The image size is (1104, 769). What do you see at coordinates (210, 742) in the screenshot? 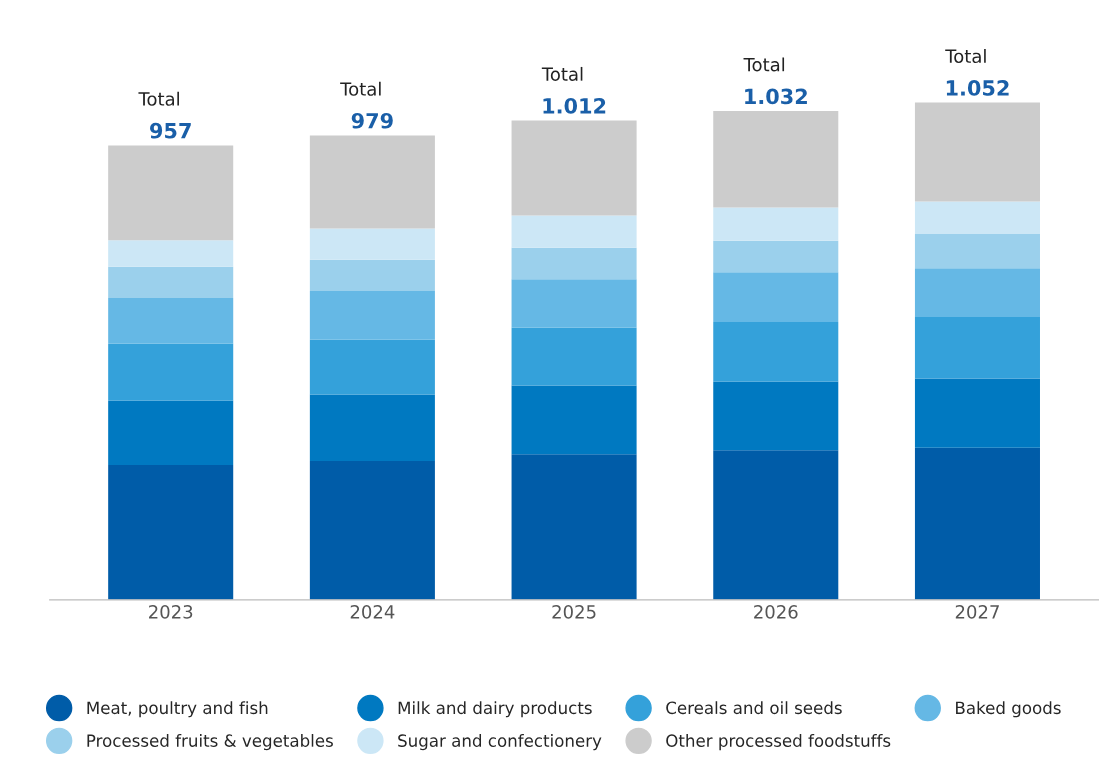
I see `legend-label: Processed fruits & vegetables` at bounding box center [210, 742].